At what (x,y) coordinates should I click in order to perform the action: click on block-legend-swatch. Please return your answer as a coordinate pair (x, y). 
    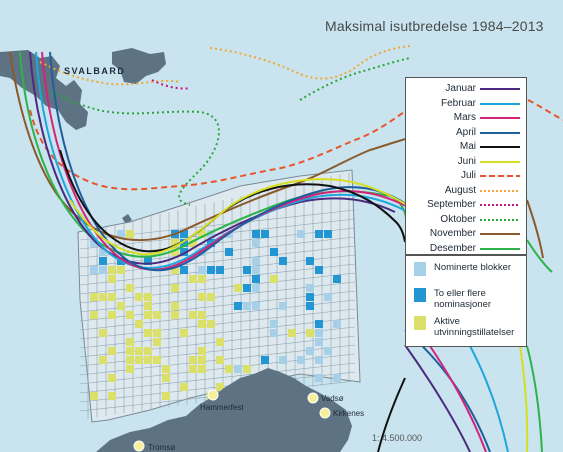
    Looking at the image, I should click on (420, 269).